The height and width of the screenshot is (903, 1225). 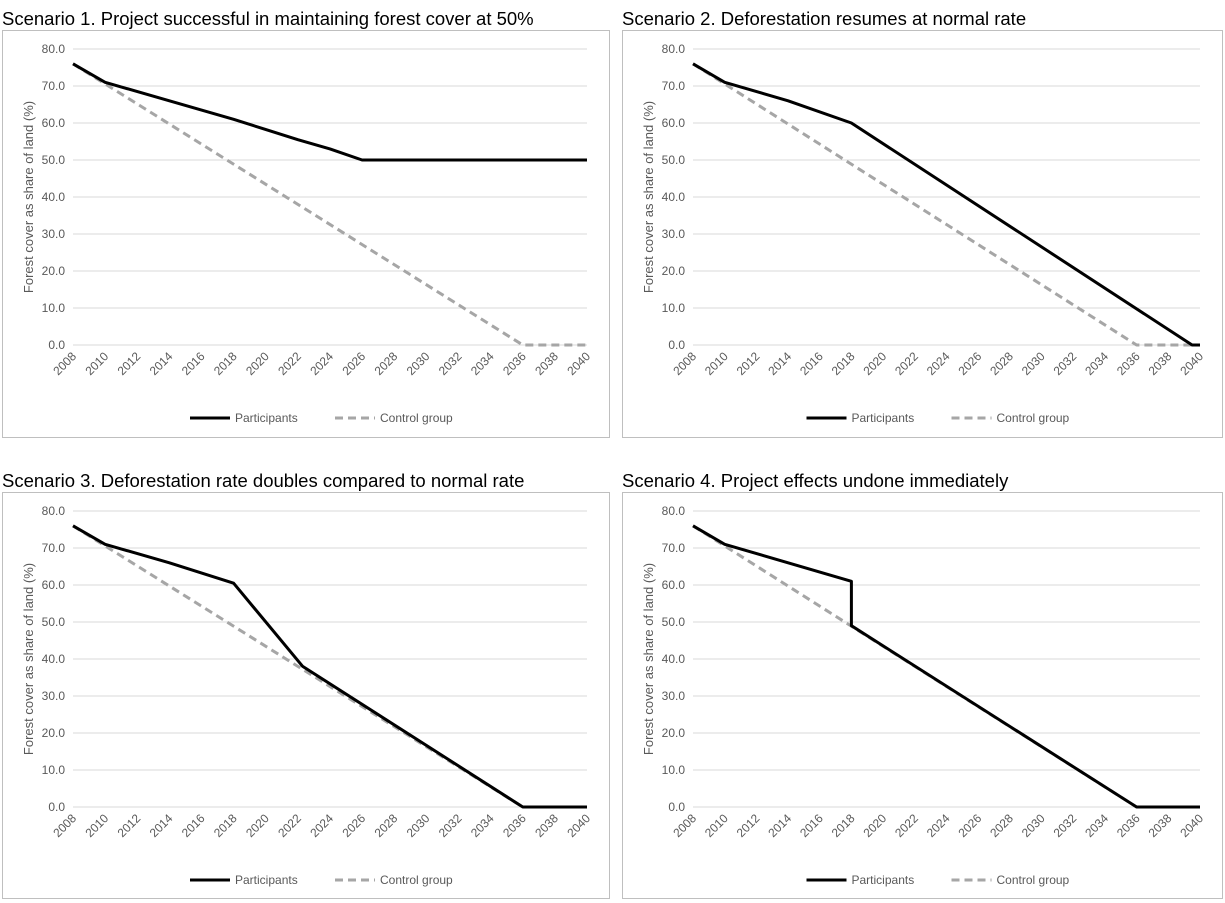 I want to click on x-tick-label: 2024, so click(x=938, y=825).